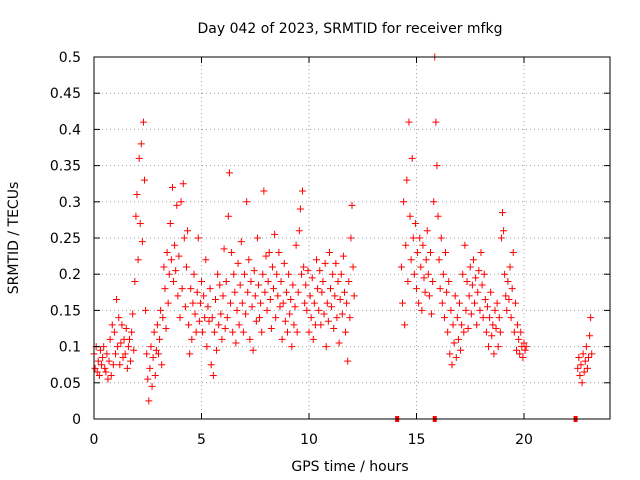  I want to click on y-tick-label: 0.2, so click(70, 275).